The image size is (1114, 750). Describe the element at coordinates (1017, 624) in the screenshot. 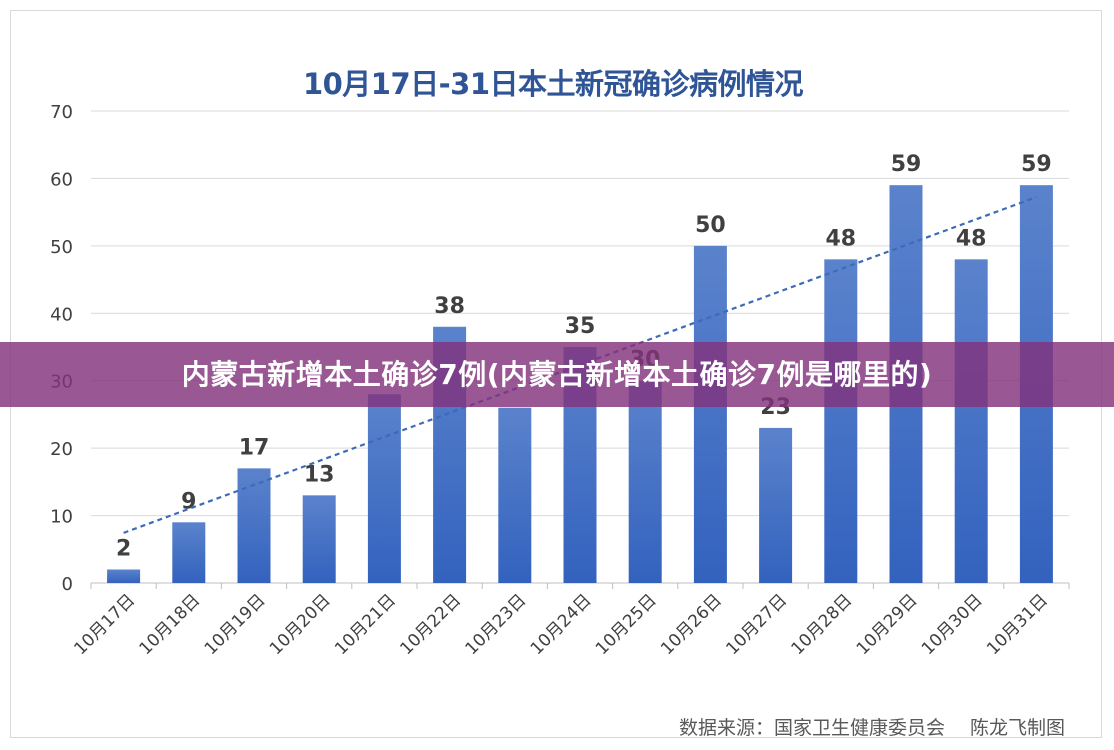

I see `x-tick-label: 10月31日` at that location.